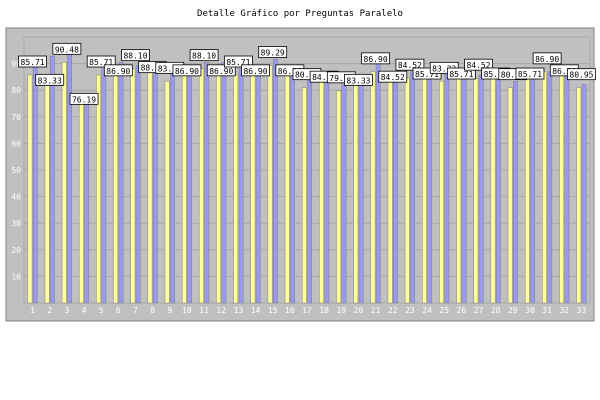 The width and height of the screenshot is (600, 400). I want to click on data-label-text: 79.76, so click(341, 78).